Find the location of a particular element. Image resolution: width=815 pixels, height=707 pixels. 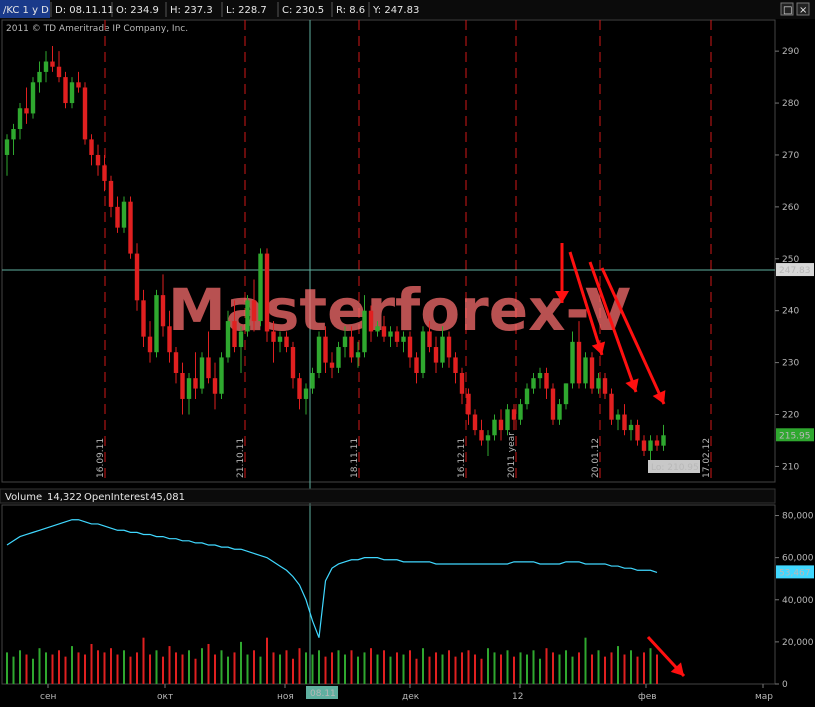

close-icon: × is located at coordinates (803, 10).